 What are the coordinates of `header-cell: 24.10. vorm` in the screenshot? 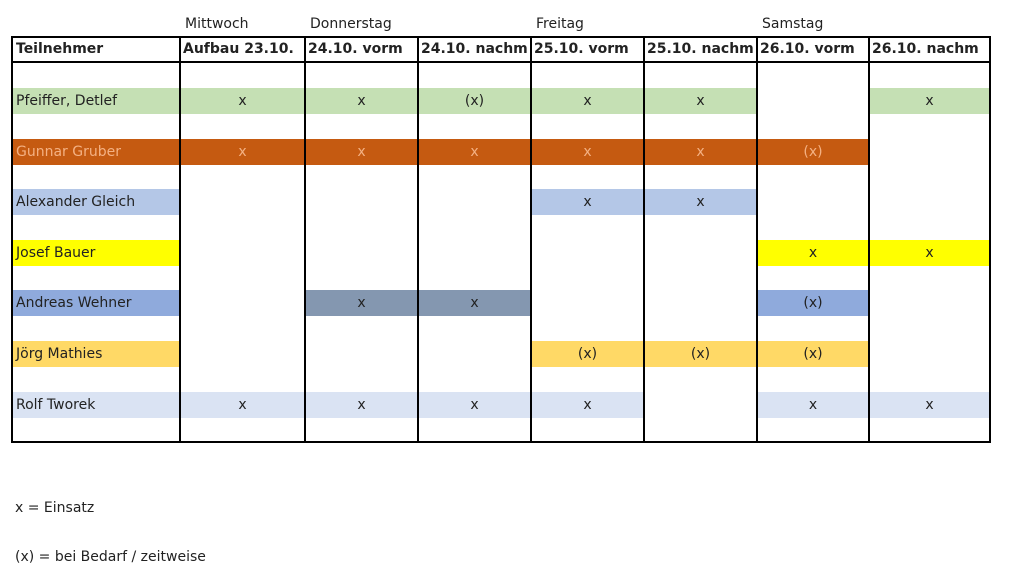 It's located at (355, 49).